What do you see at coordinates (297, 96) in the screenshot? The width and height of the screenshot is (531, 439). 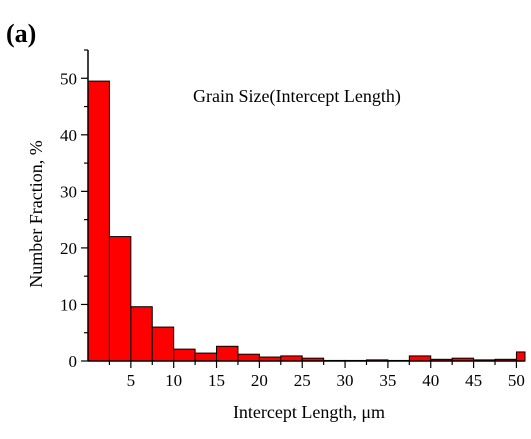 I see `chart-annotation: Grain Size(Intercept Length)` at bounding box center [297, 96].